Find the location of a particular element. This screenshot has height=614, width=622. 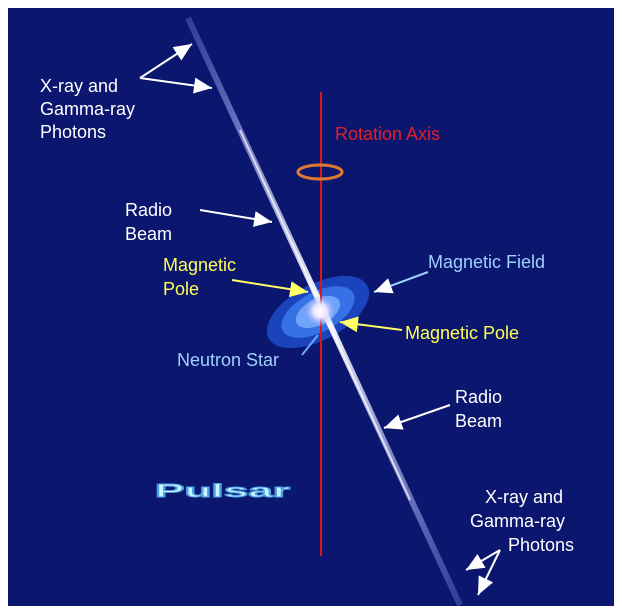

label-line: Magnetic Field is located at coordinates (486, 262).